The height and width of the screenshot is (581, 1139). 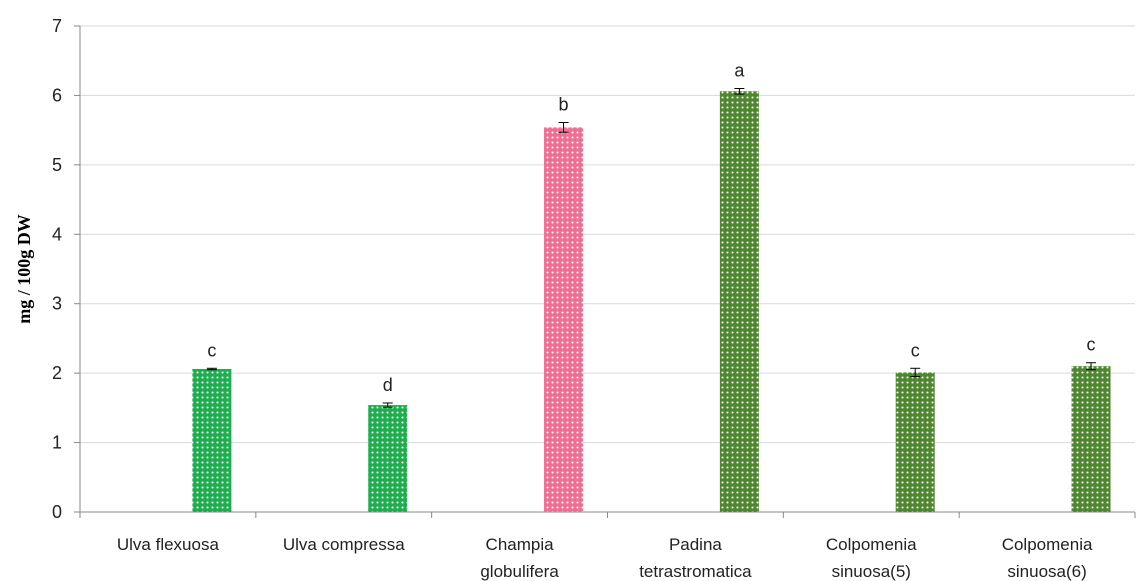 What do you see at coordinates (388, 385) in the screenshot?
I see `significance-label: d` at bounding box center [388, 385].